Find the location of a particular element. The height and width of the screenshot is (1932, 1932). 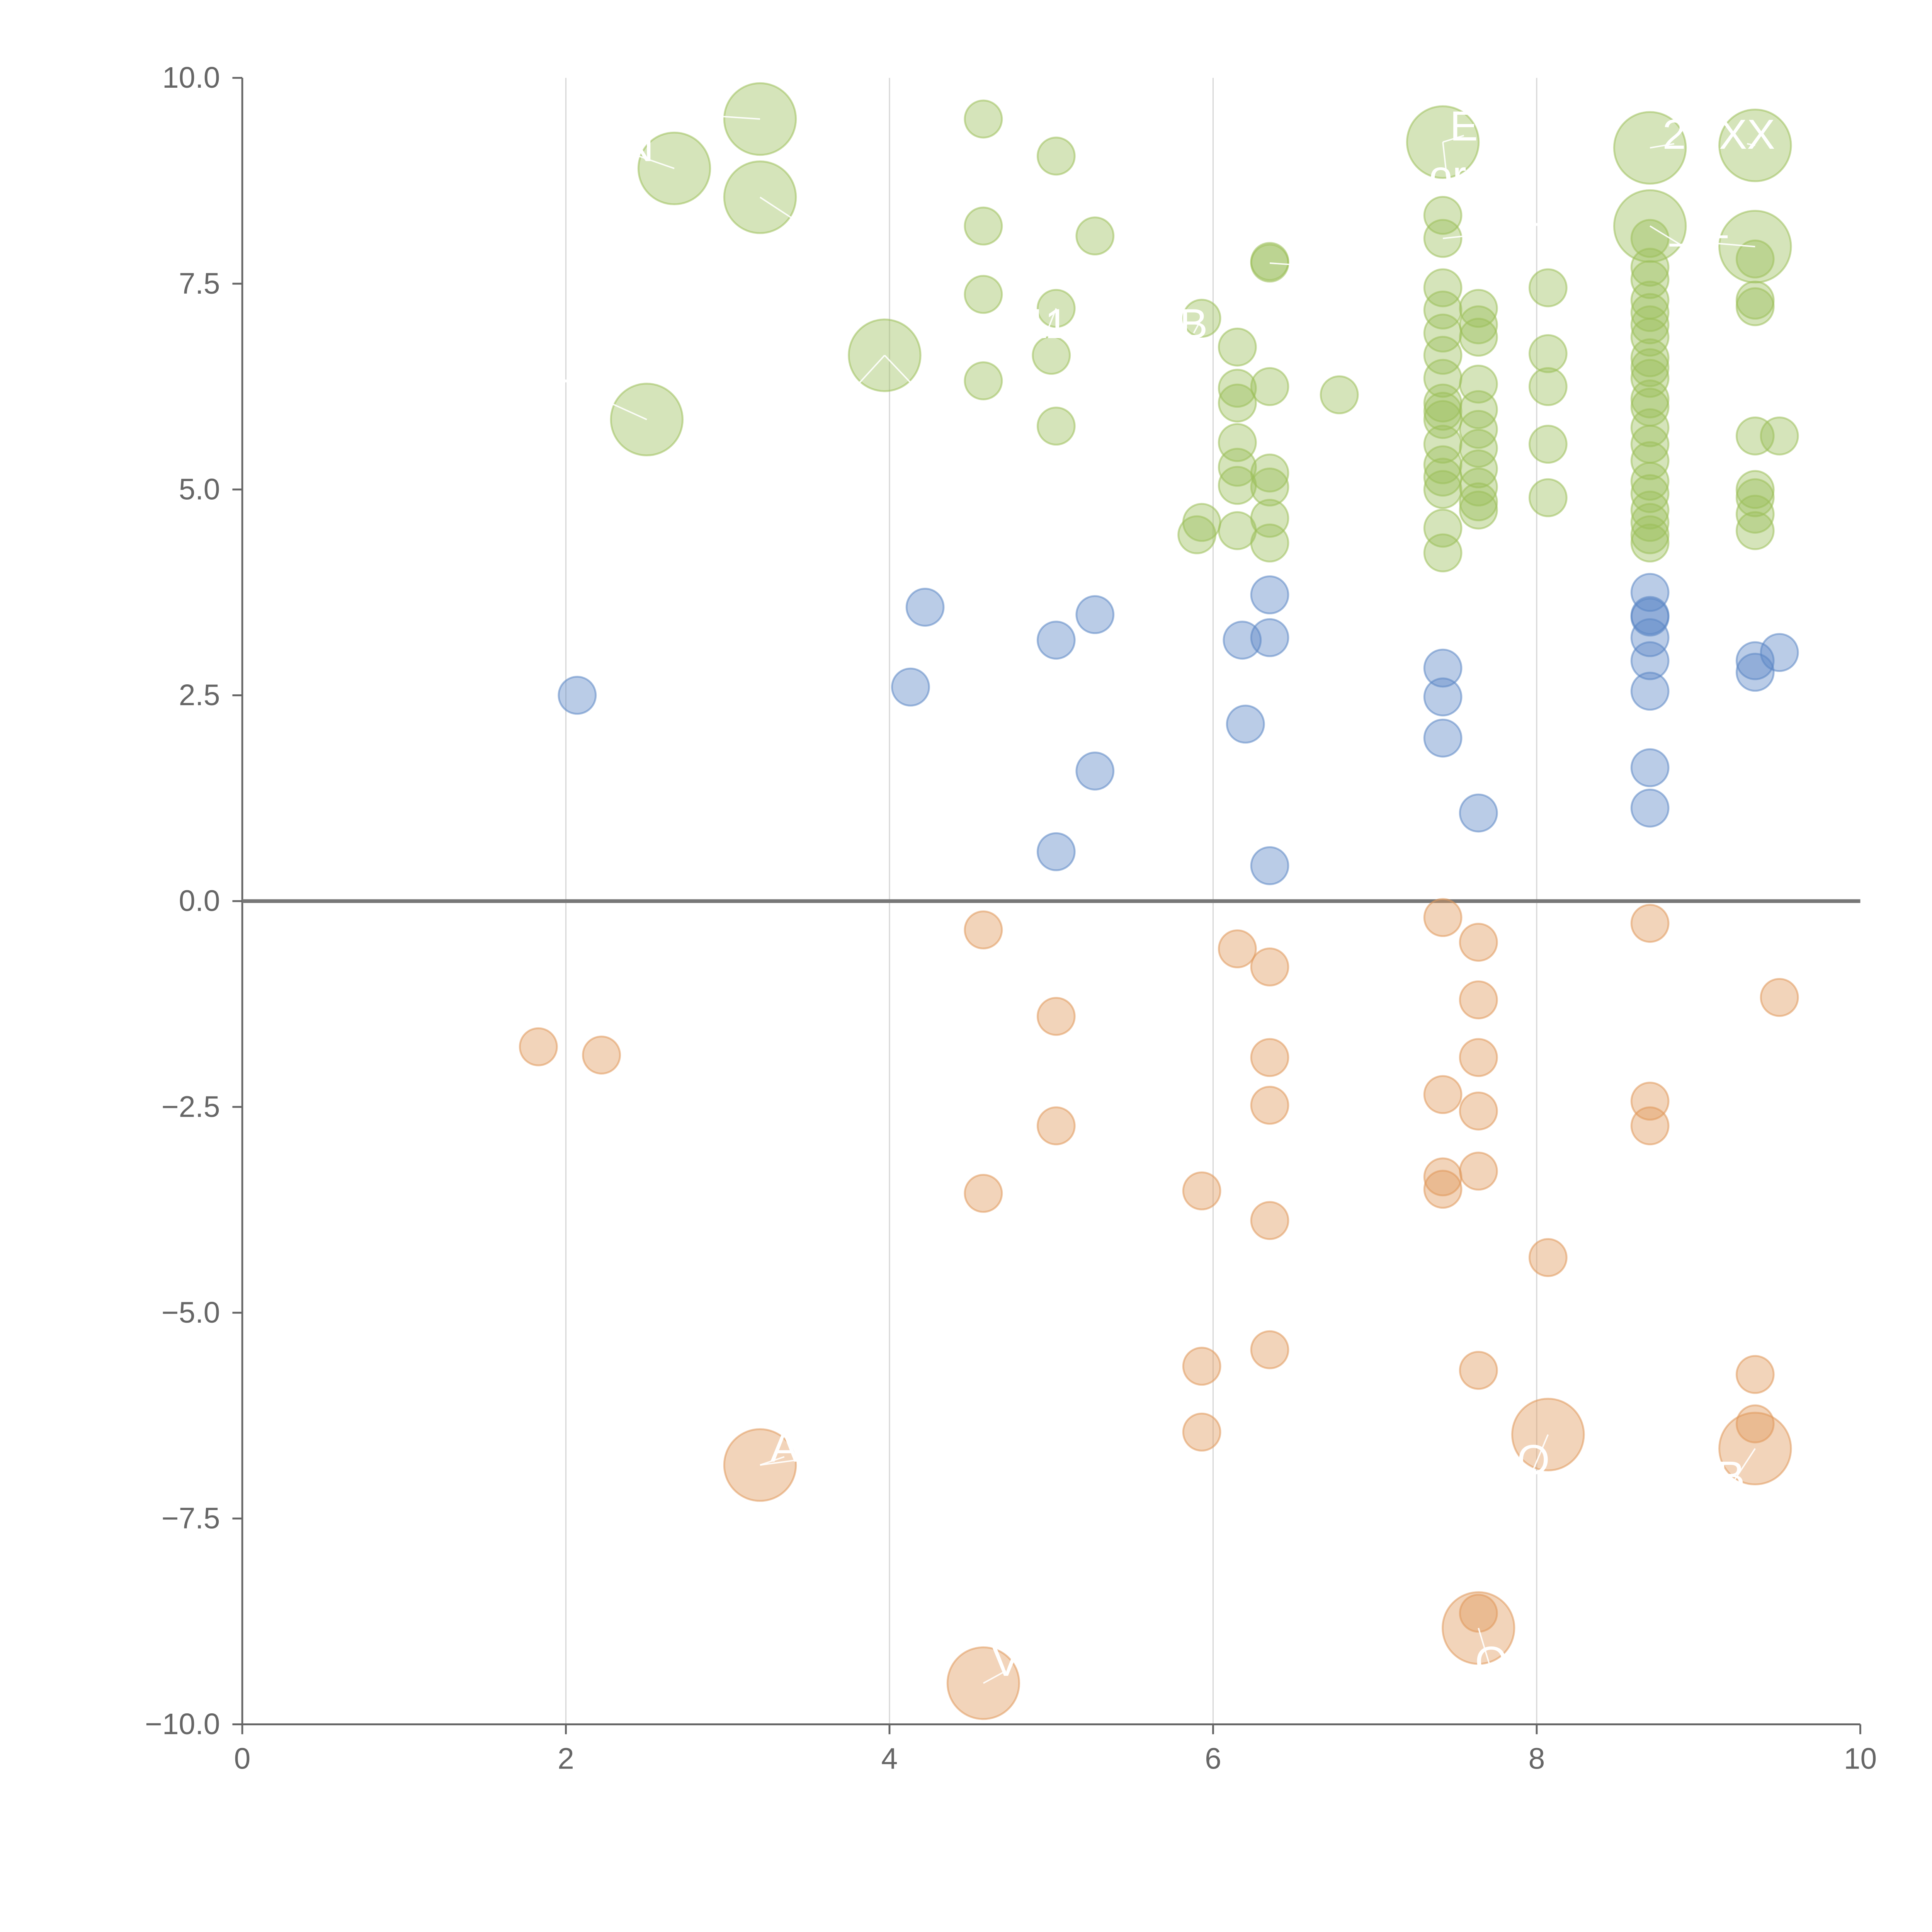

annotation-label: N is located at coordinates (639, 147).